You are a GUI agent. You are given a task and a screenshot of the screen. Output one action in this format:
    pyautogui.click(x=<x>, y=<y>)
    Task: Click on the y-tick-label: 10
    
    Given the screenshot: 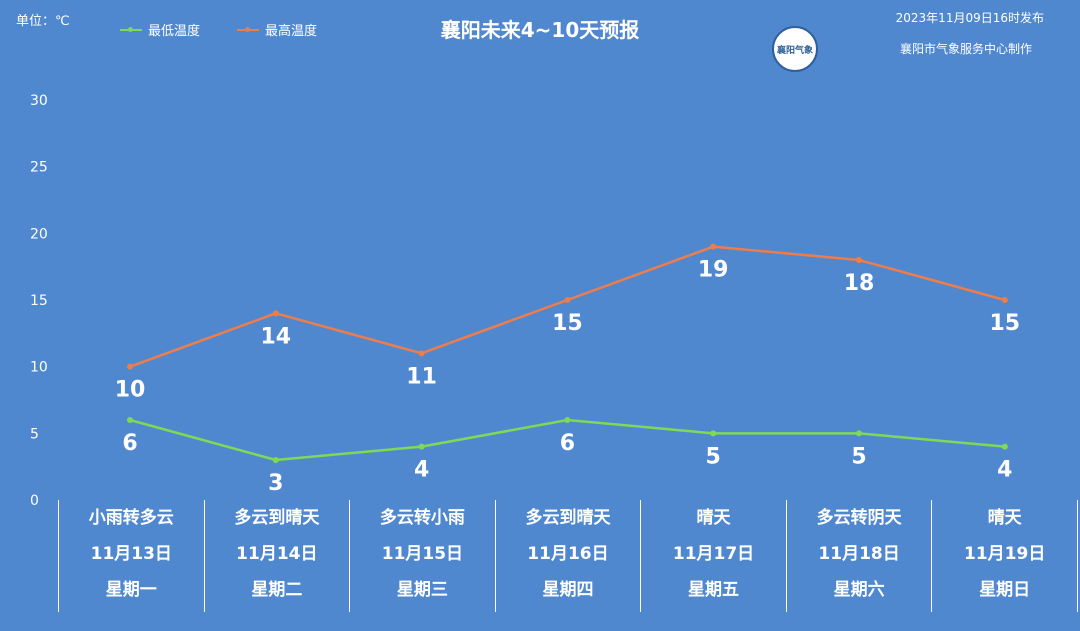 What is the action you would take?
    pyautogui.click(x=39, y=368)
    